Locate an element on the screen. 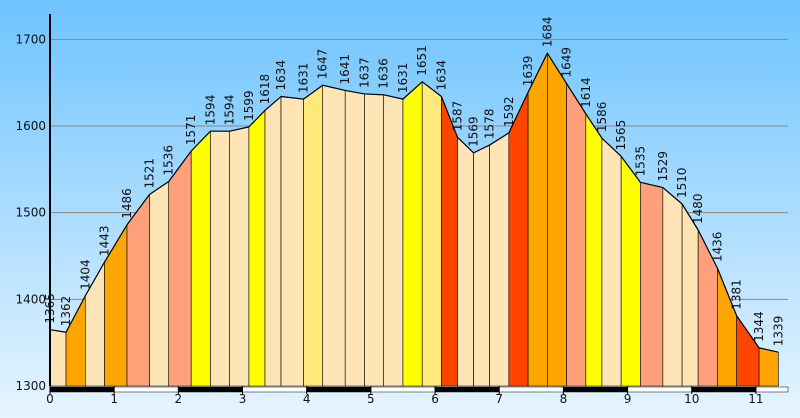  data-label-1578: 1578 is located at coordinates (490, 124).